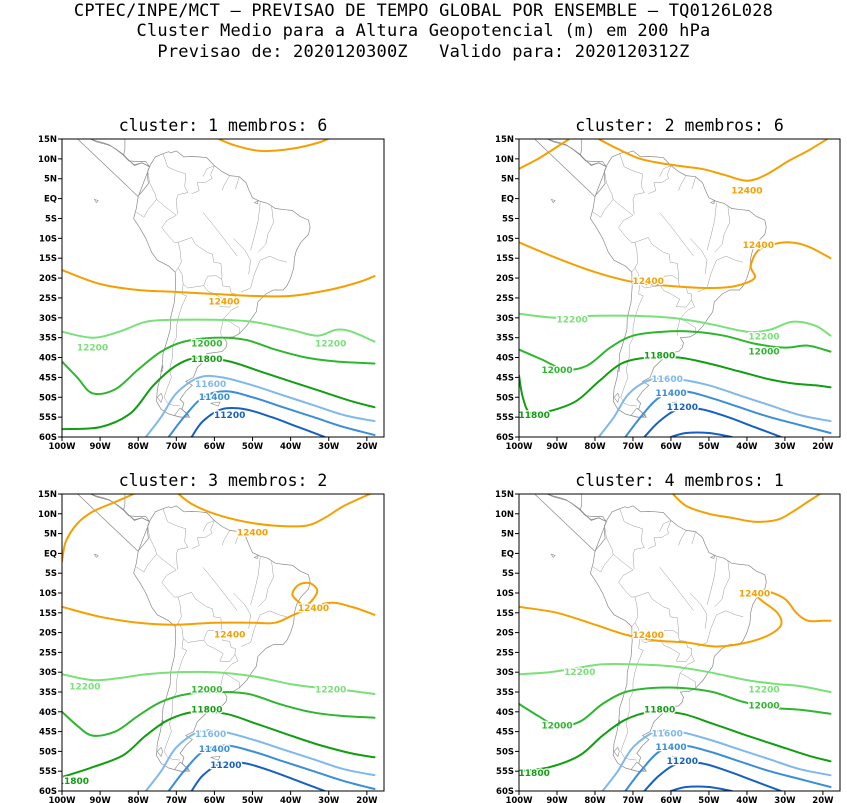 This screenshot has height=803, width=847. Describe the element at coordinates (139, 447) in the screenshot. I see `lon-tick-label: 80W` at that location.